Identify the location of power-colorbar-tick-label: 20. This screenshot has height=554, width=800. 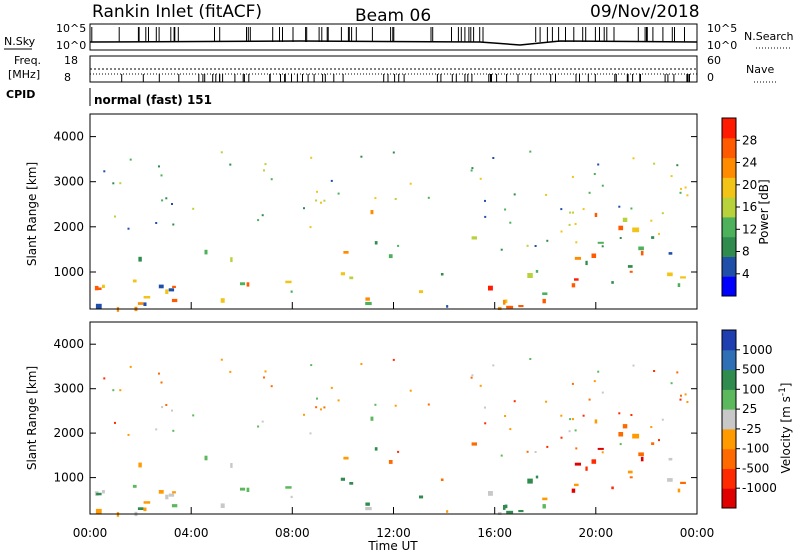
(749, 185).